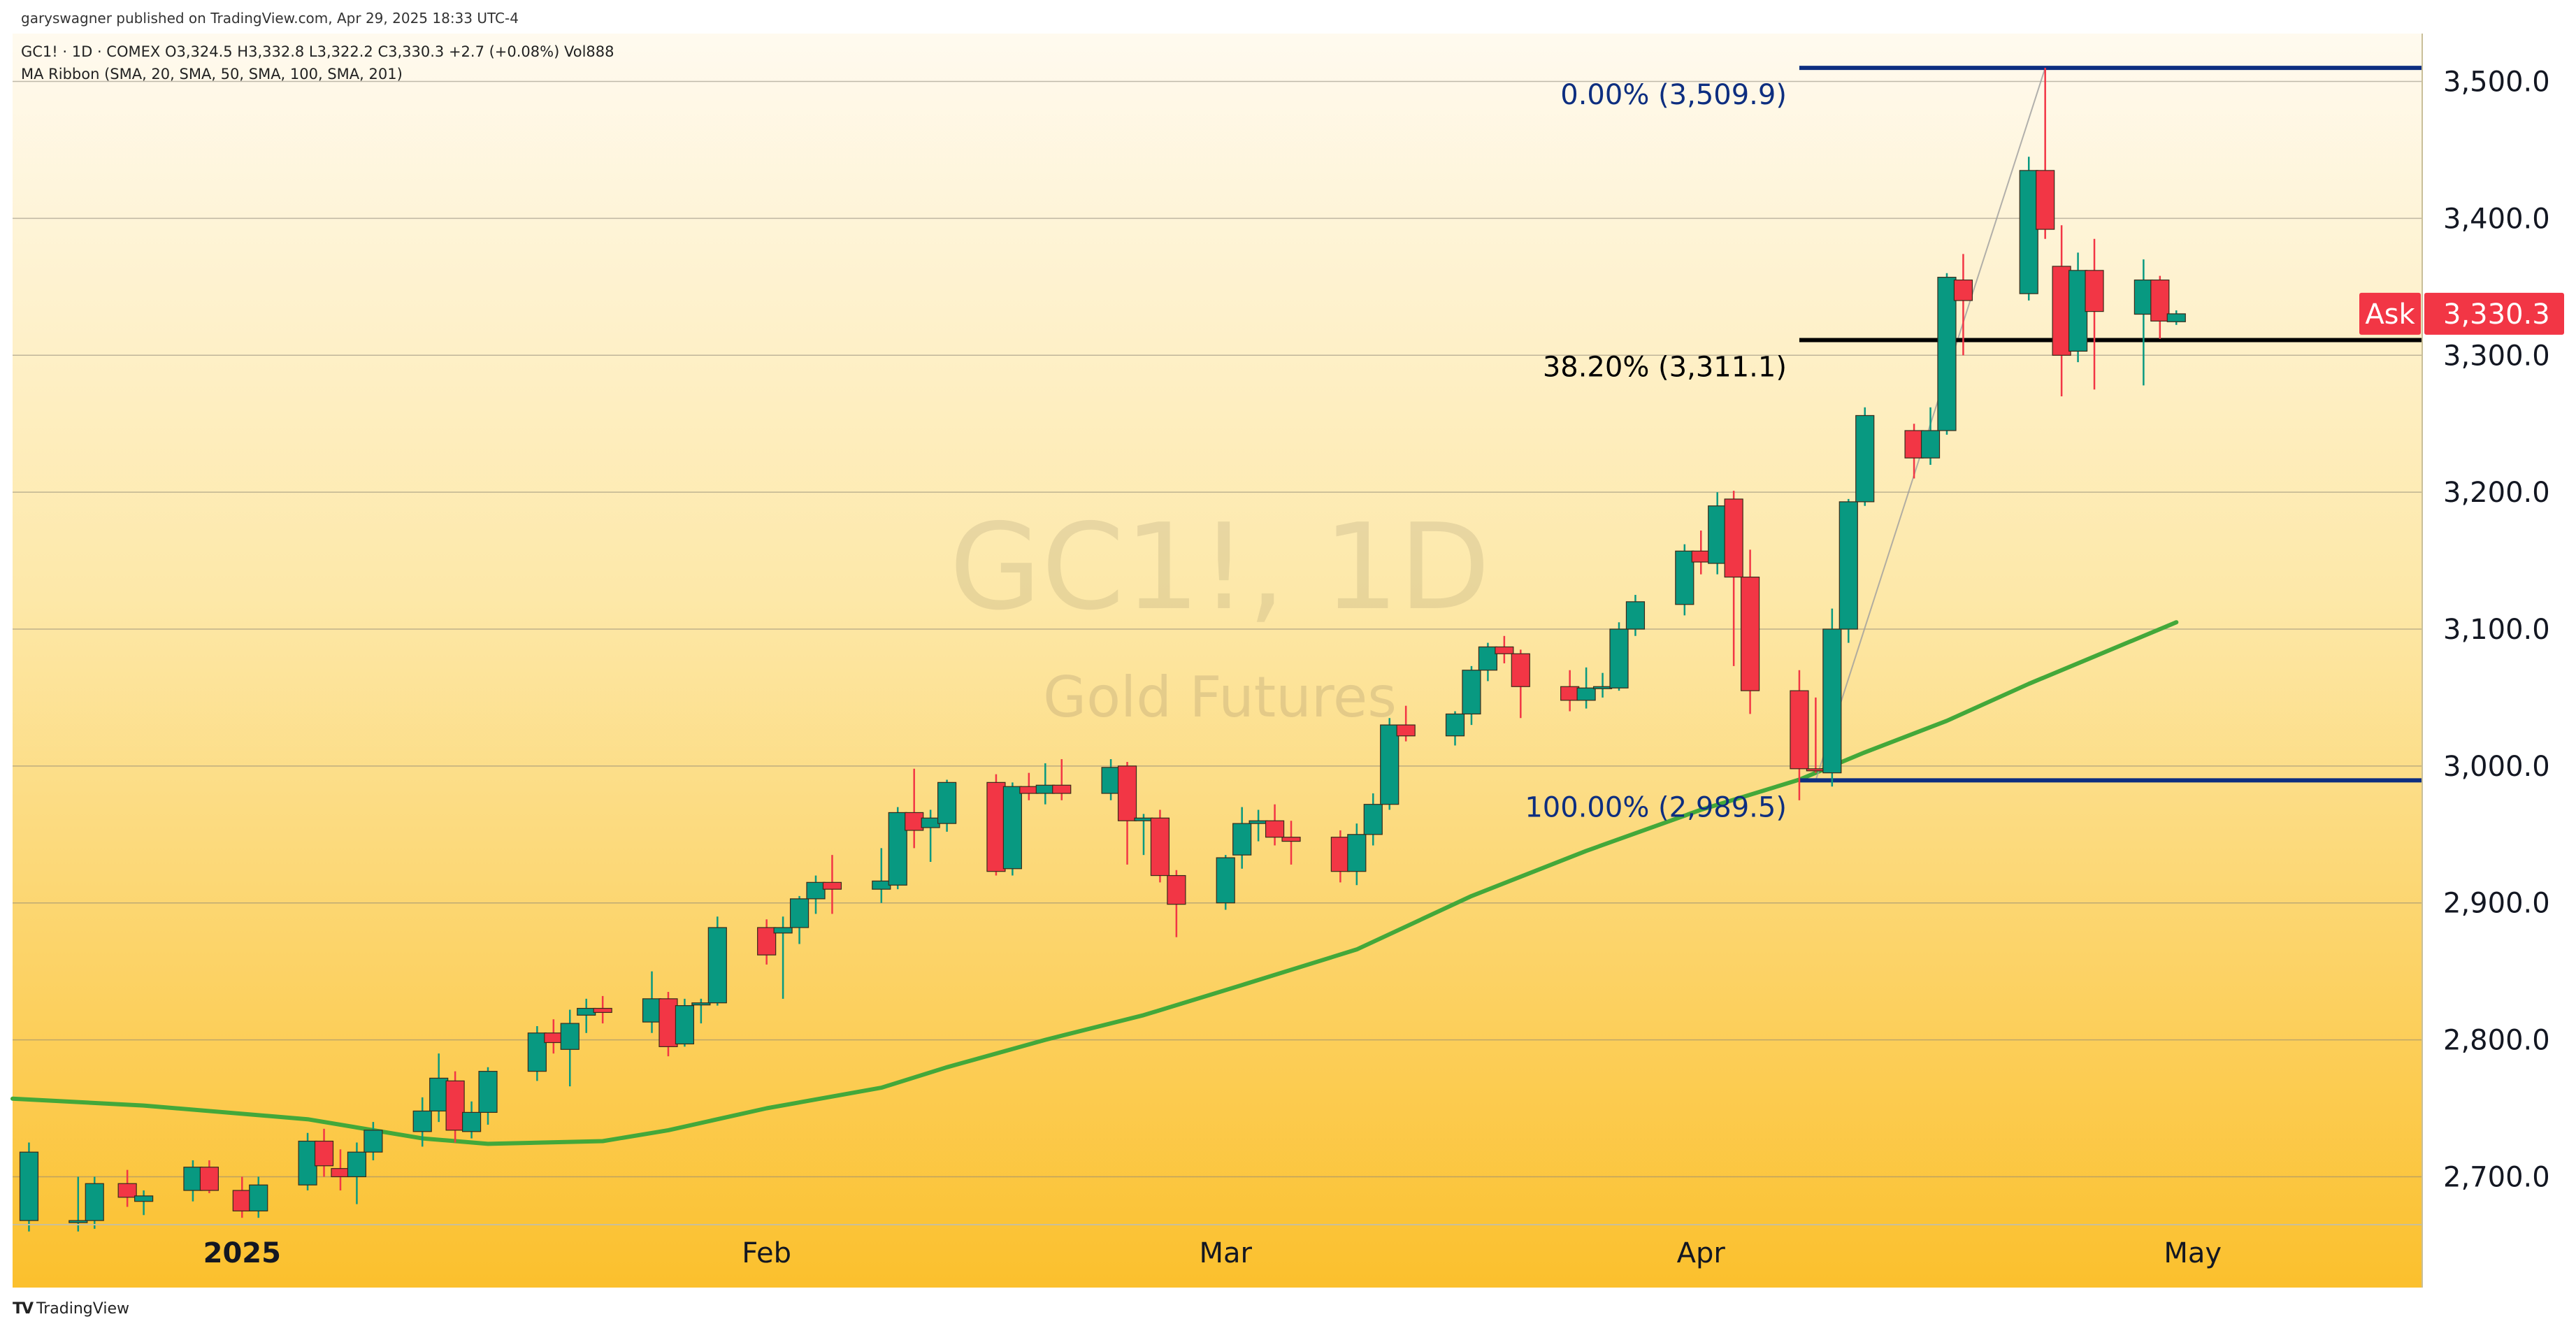  What do you see at coordinates (2461, 313) in the screenshot?
I see `last-price-tag: Ask 3,330.3` at bounding box center [2461, 313].